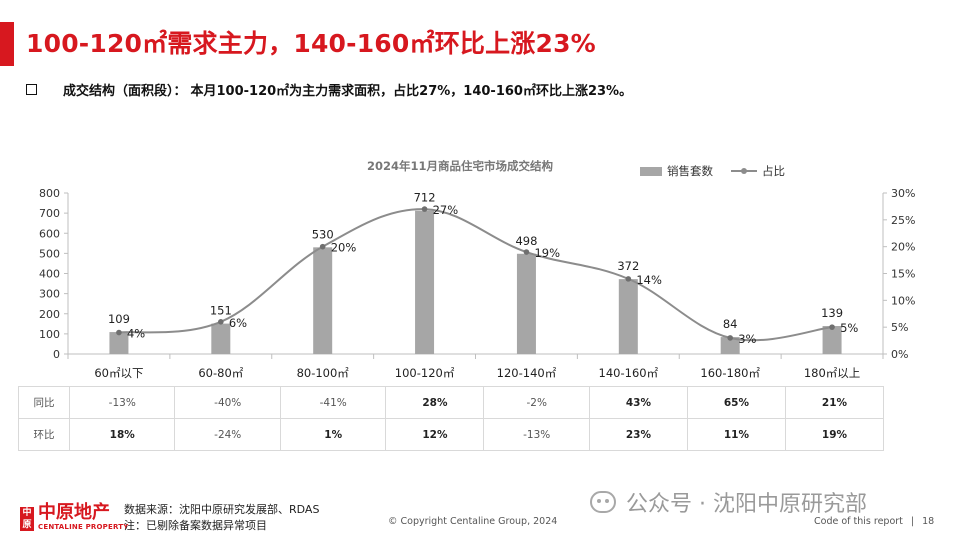 This screenshot has width=959, height=540. What do you see at coordinates (27, 519) in the screenshot?
I see `logo-mark: 中原` at bounding box center [27, 519].